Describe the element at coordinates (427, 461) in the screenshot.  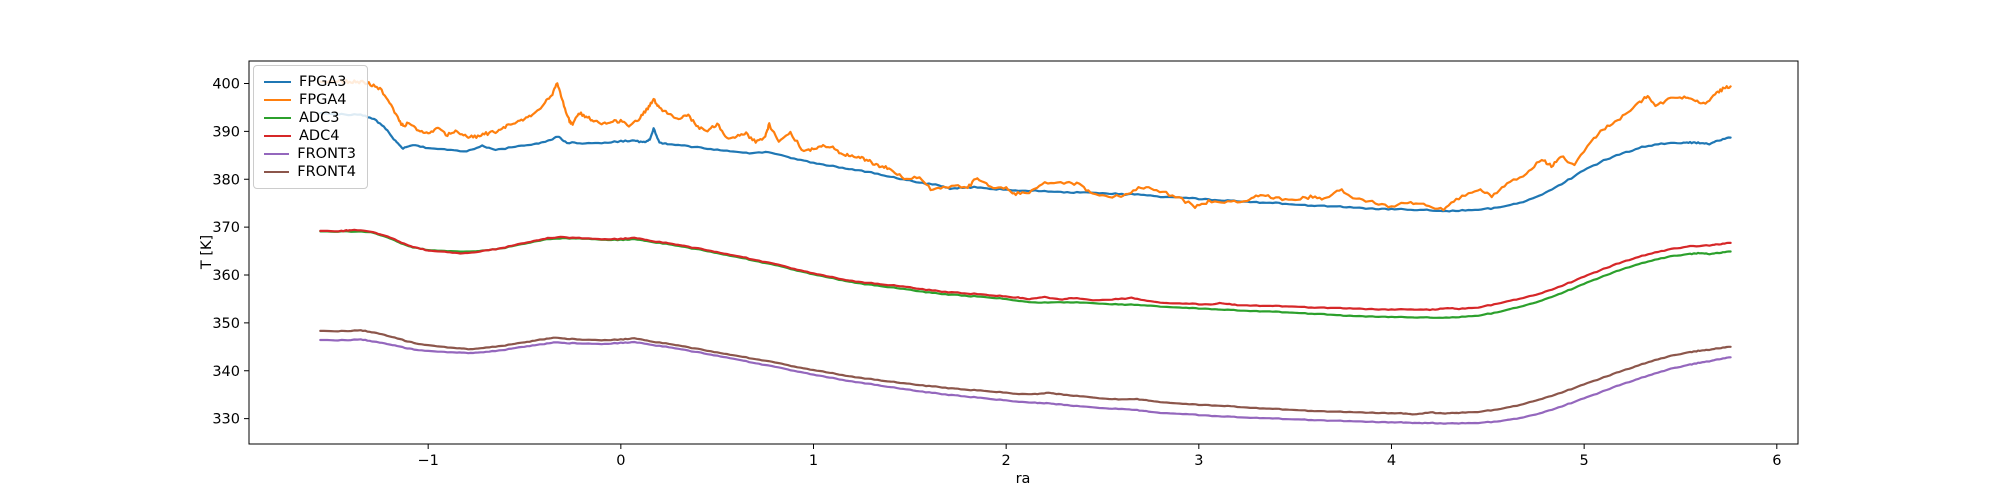
I see `x-tick-label: −1` at that location.